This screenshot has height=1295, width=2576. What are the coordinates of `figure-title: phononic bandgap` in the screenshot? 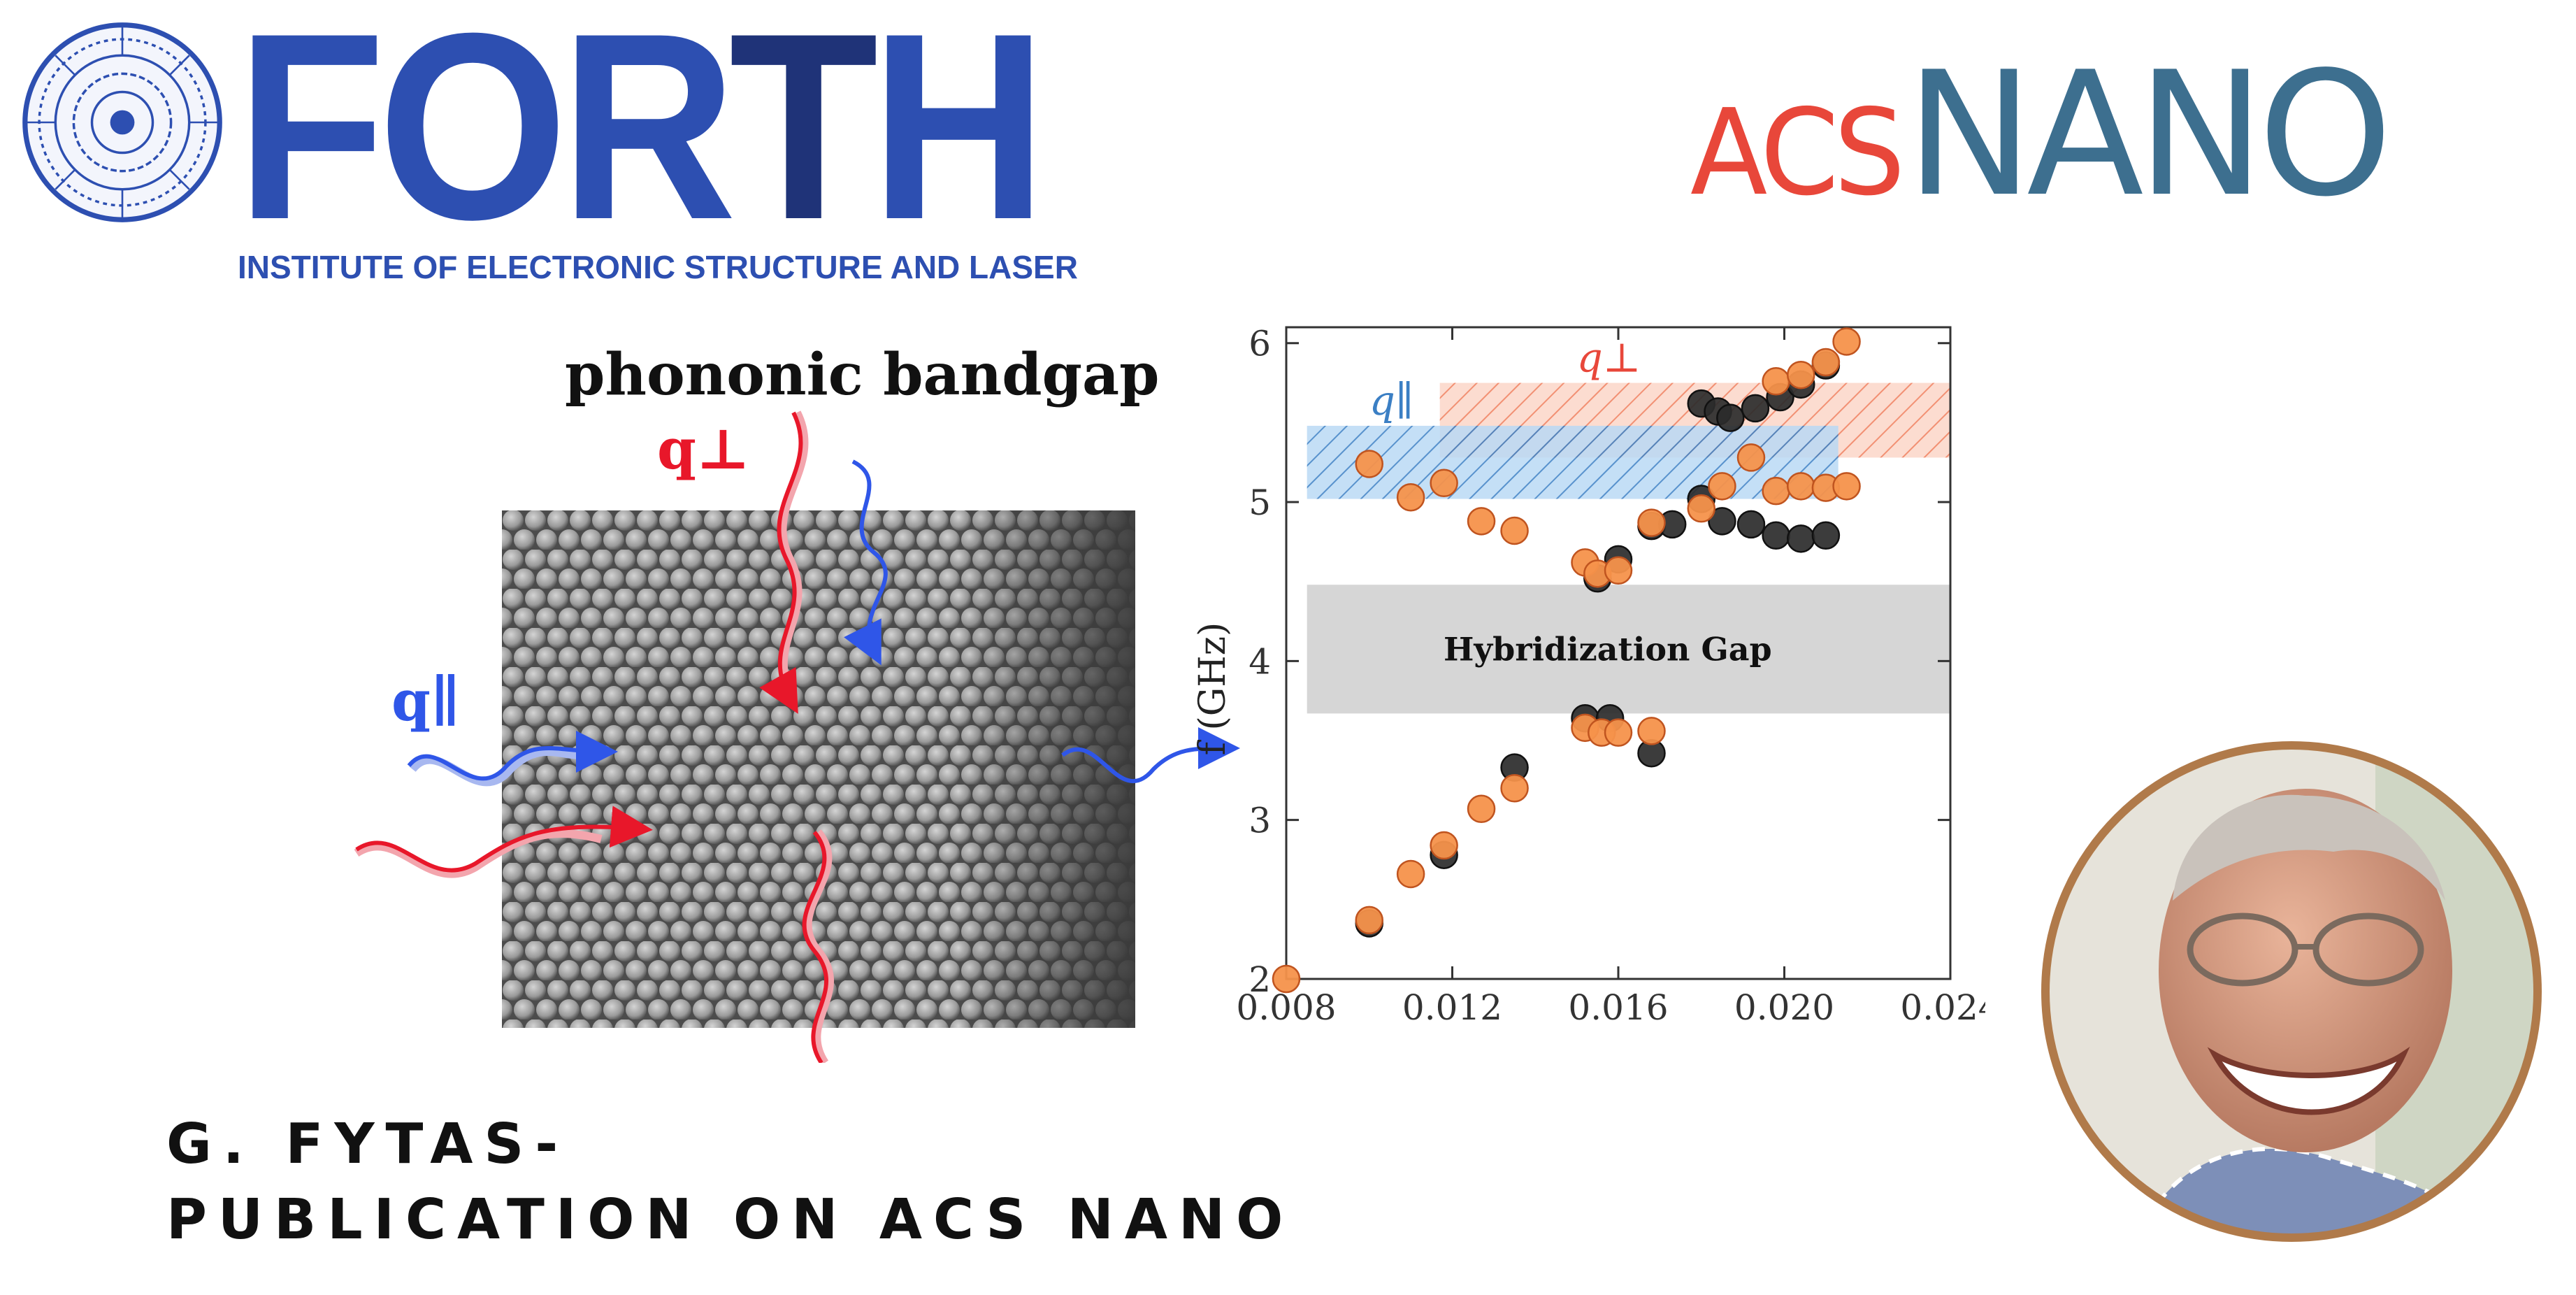 It's located at (862, 374).